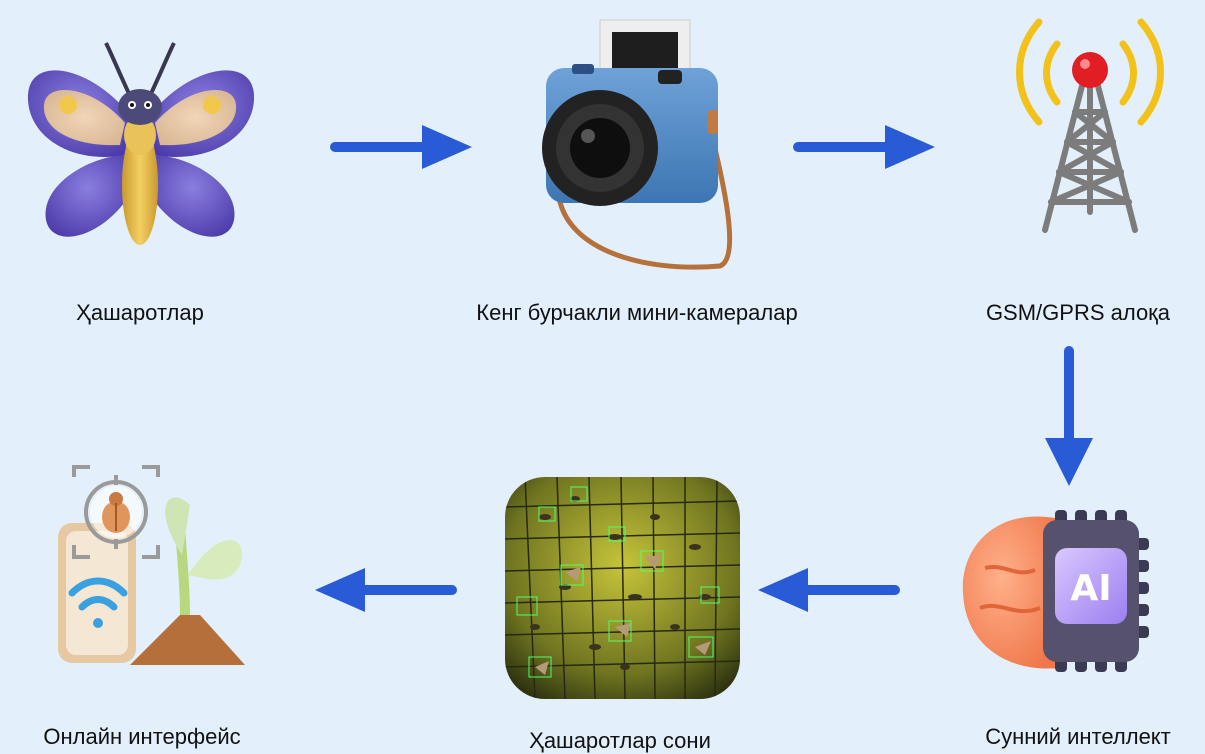 The image size is (1205, 754). Describe the element at coordinates (1078, 736) in the screenshot. I see `label-ai: Сунний интеллект` at that location.